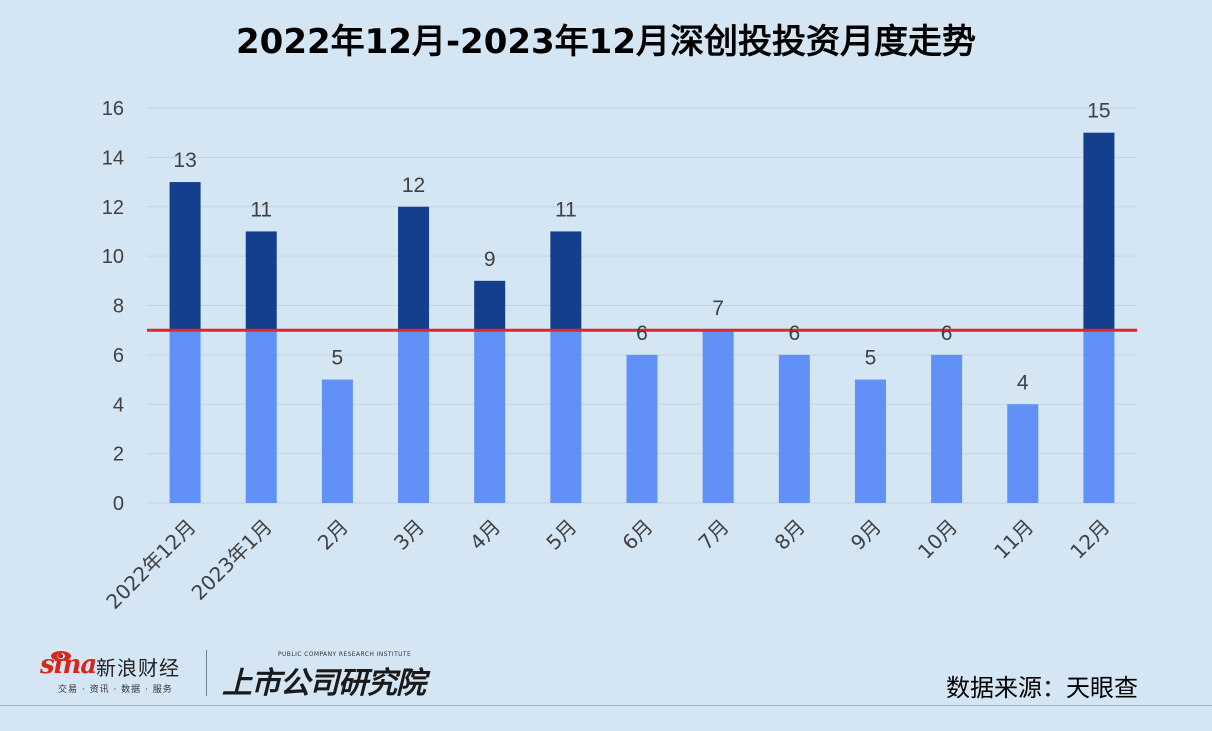 The image size is (1212, 731). Describe the element at coordinates (68, 665) in the screenshot. I see `sina-wordmark: sina` at that location.